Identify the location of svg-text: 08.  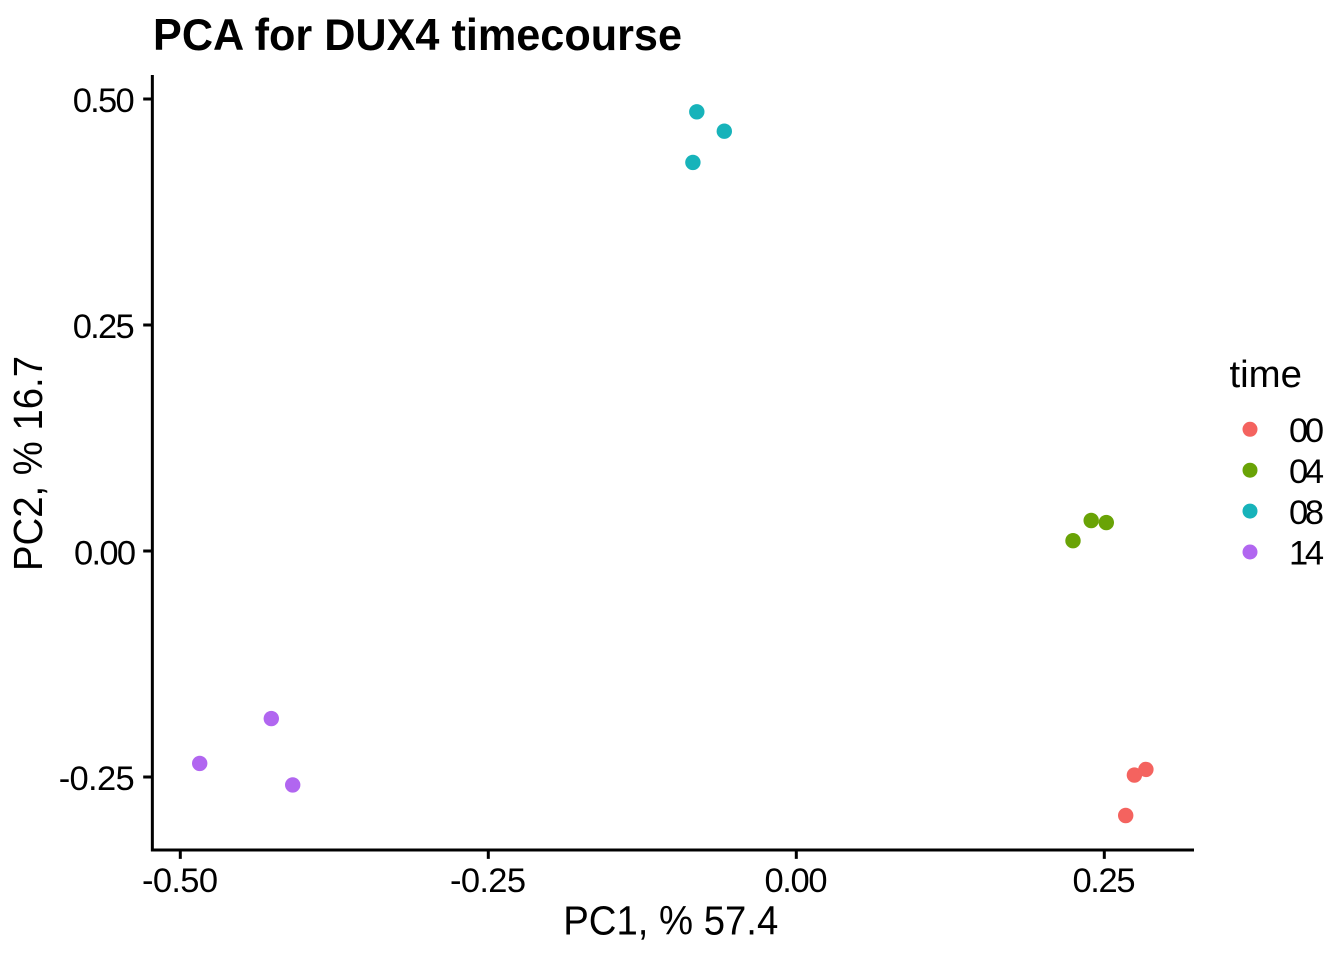
(1306, 513).